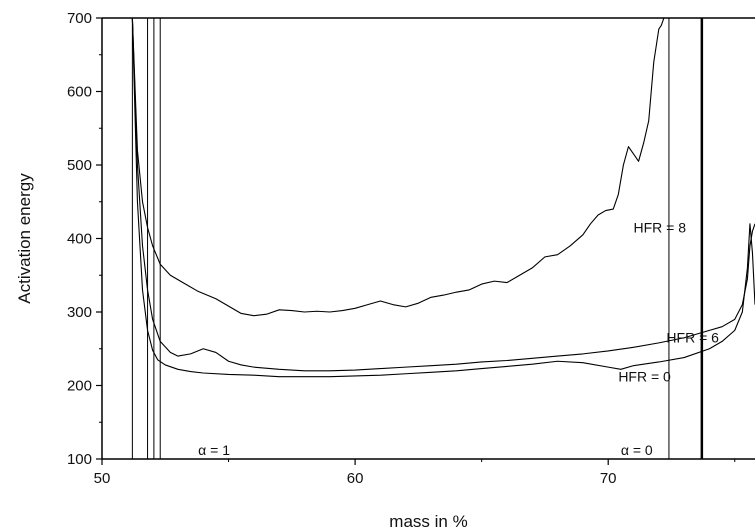 The height and width of the screenshot is (532, 755). Describe the element at coordinates (355, 478) in the screenshot. I see `x-tick-label-60: 60` at that location.